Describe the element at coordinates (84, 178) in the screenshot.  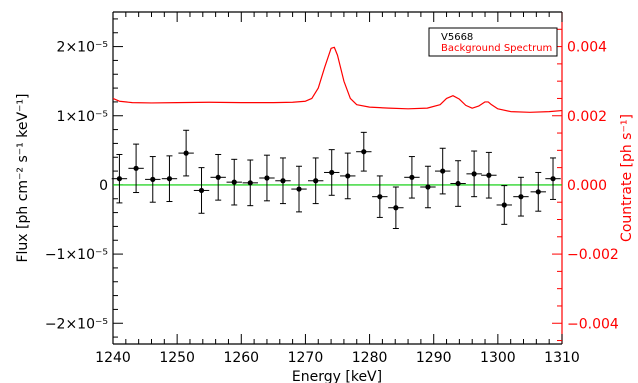
I see `left-axis-ticks: −2×10⁻⁵ −1×10⁻⁵ 0 1×10⁻⁵ 2×10⁻⁵` at that location.